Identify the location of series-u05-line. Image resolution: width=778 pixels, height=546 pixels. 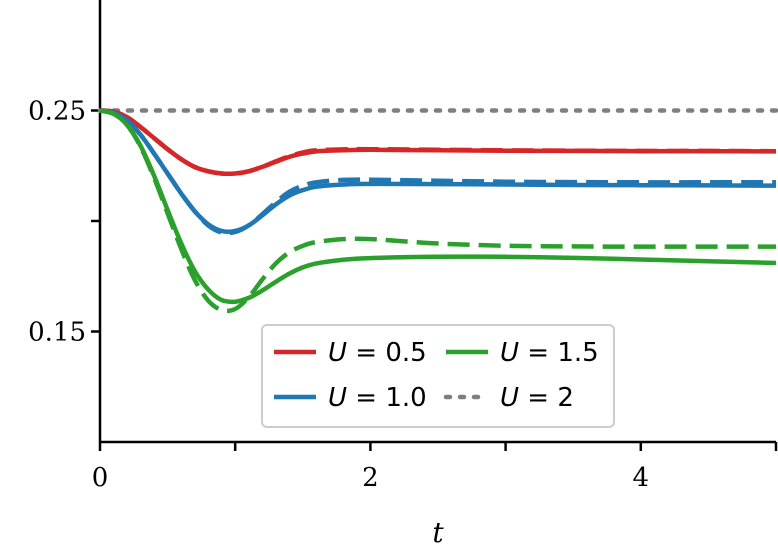
(438, 142).